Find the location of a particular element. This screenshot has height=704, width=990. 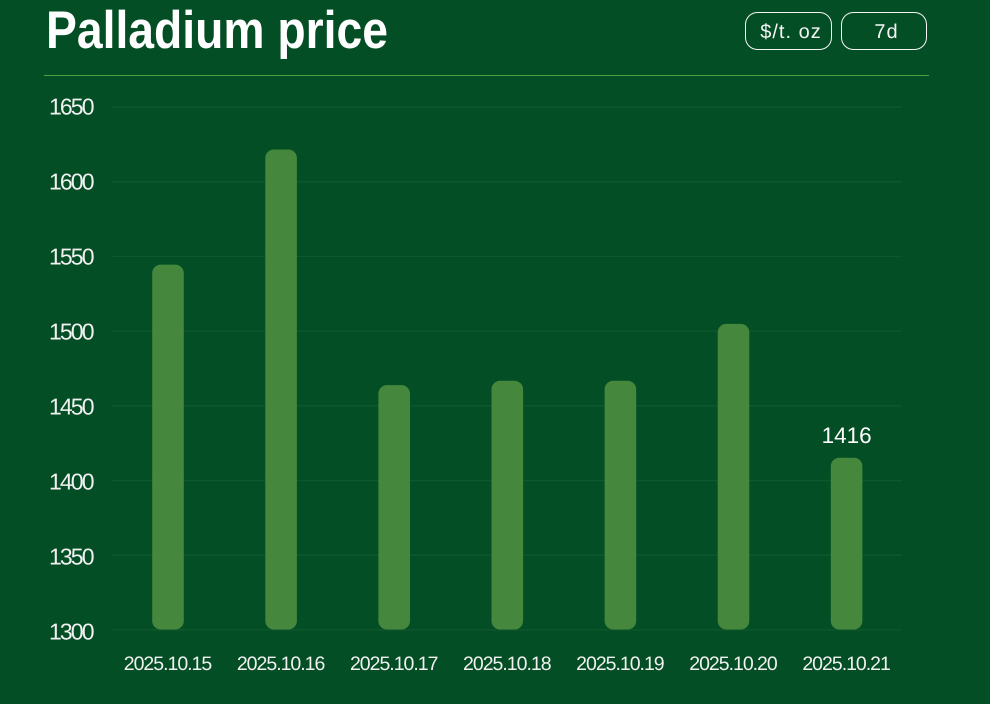

svg-text: 2025.10.16 is located at coordinates (281, 664).